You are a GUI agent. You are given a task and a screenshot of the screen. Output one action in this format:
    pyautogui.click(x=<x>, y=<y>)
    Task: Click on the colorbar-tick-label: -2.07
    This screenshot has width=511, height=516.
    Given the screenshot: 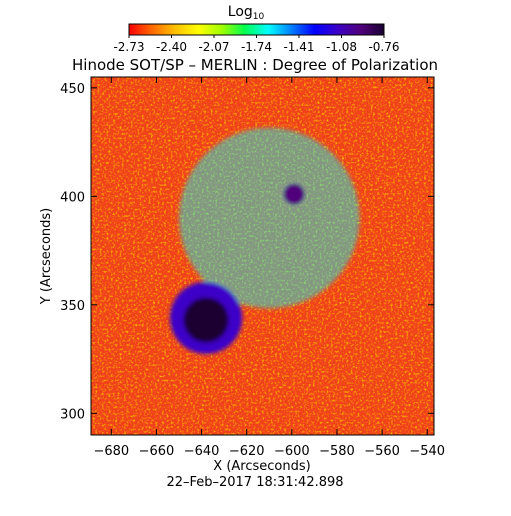 What is the action you would take?
    pyautogui.click(x=213, y=47)
    